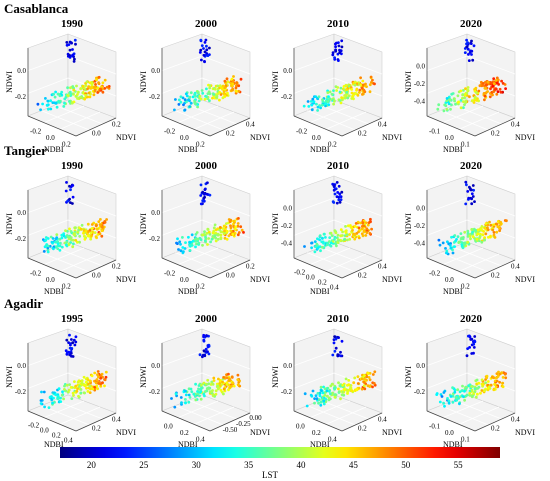 The height and width of the screenshot is (481, 550). What do you see at coordinates (210, 218) in the screenshot?
I see `scatter-points` at bounding box center [210, 218].